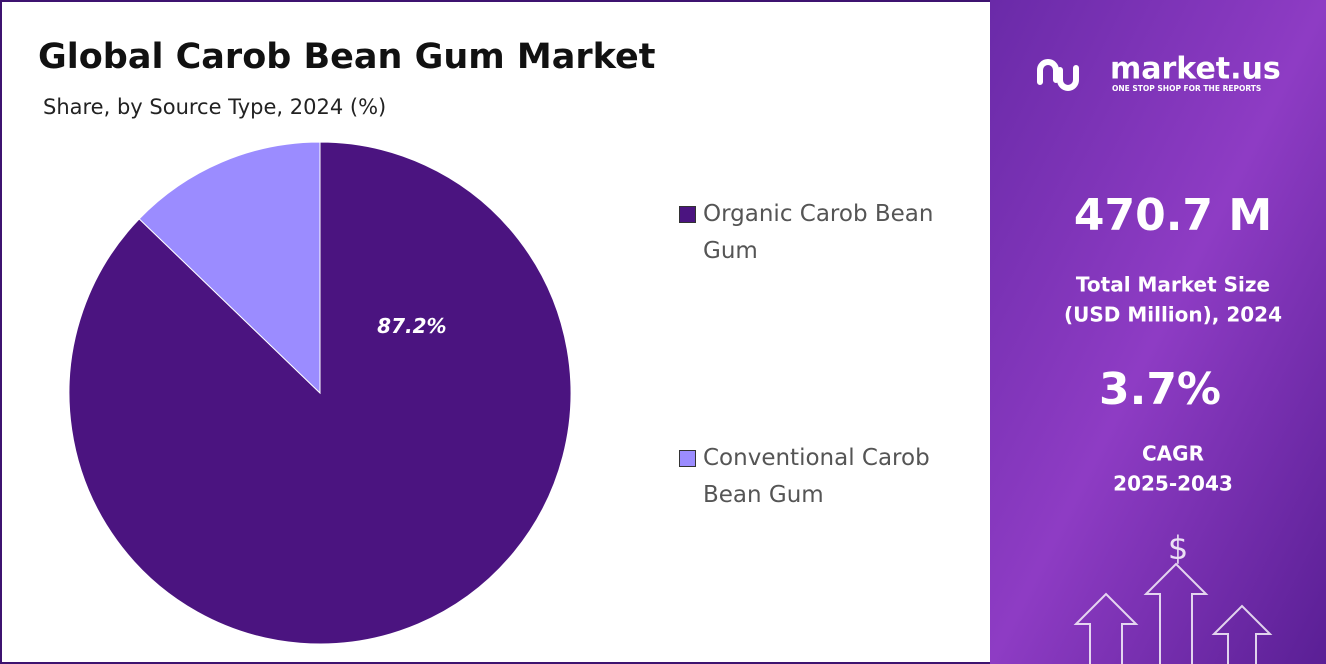 This screenshot has width=1326, height=664. What do you see at coordinates (214, 107) in the screenshot?
I see `chart-subtitle: Share, by Source Type, 2024 (%)` at bounding box center [214, 107].